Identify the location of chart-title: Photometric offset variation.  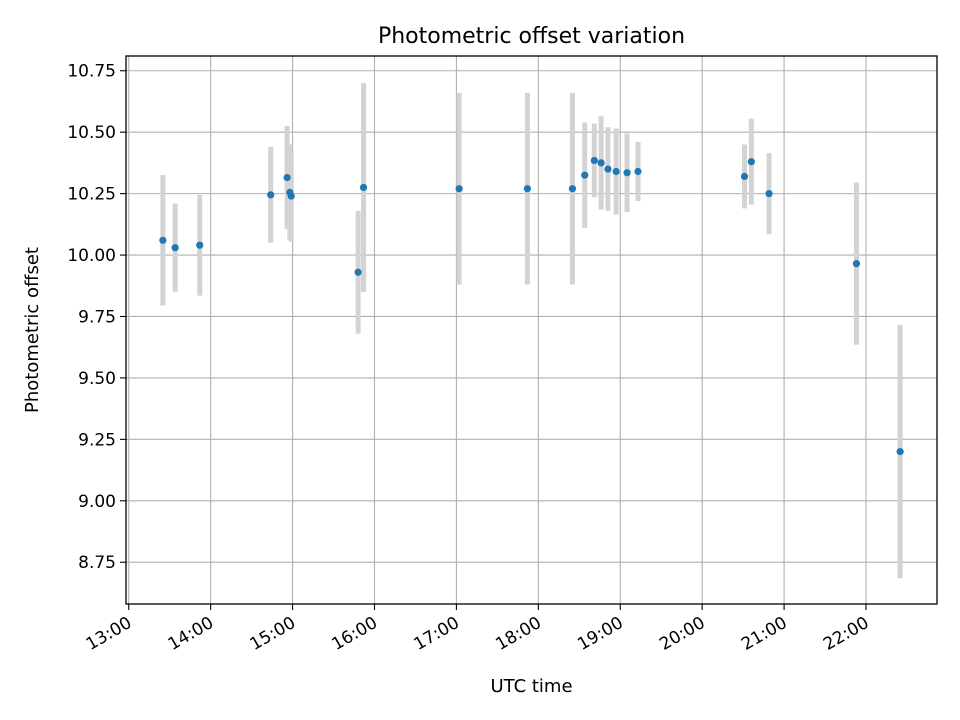
(531, 36).